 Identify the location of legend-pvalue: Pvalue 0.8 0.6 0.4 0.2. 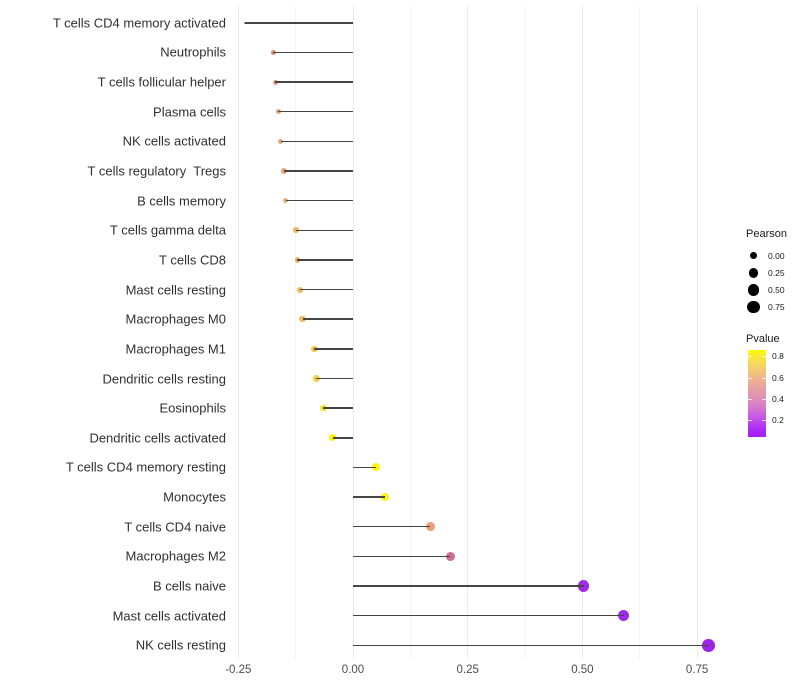
(773, 386).